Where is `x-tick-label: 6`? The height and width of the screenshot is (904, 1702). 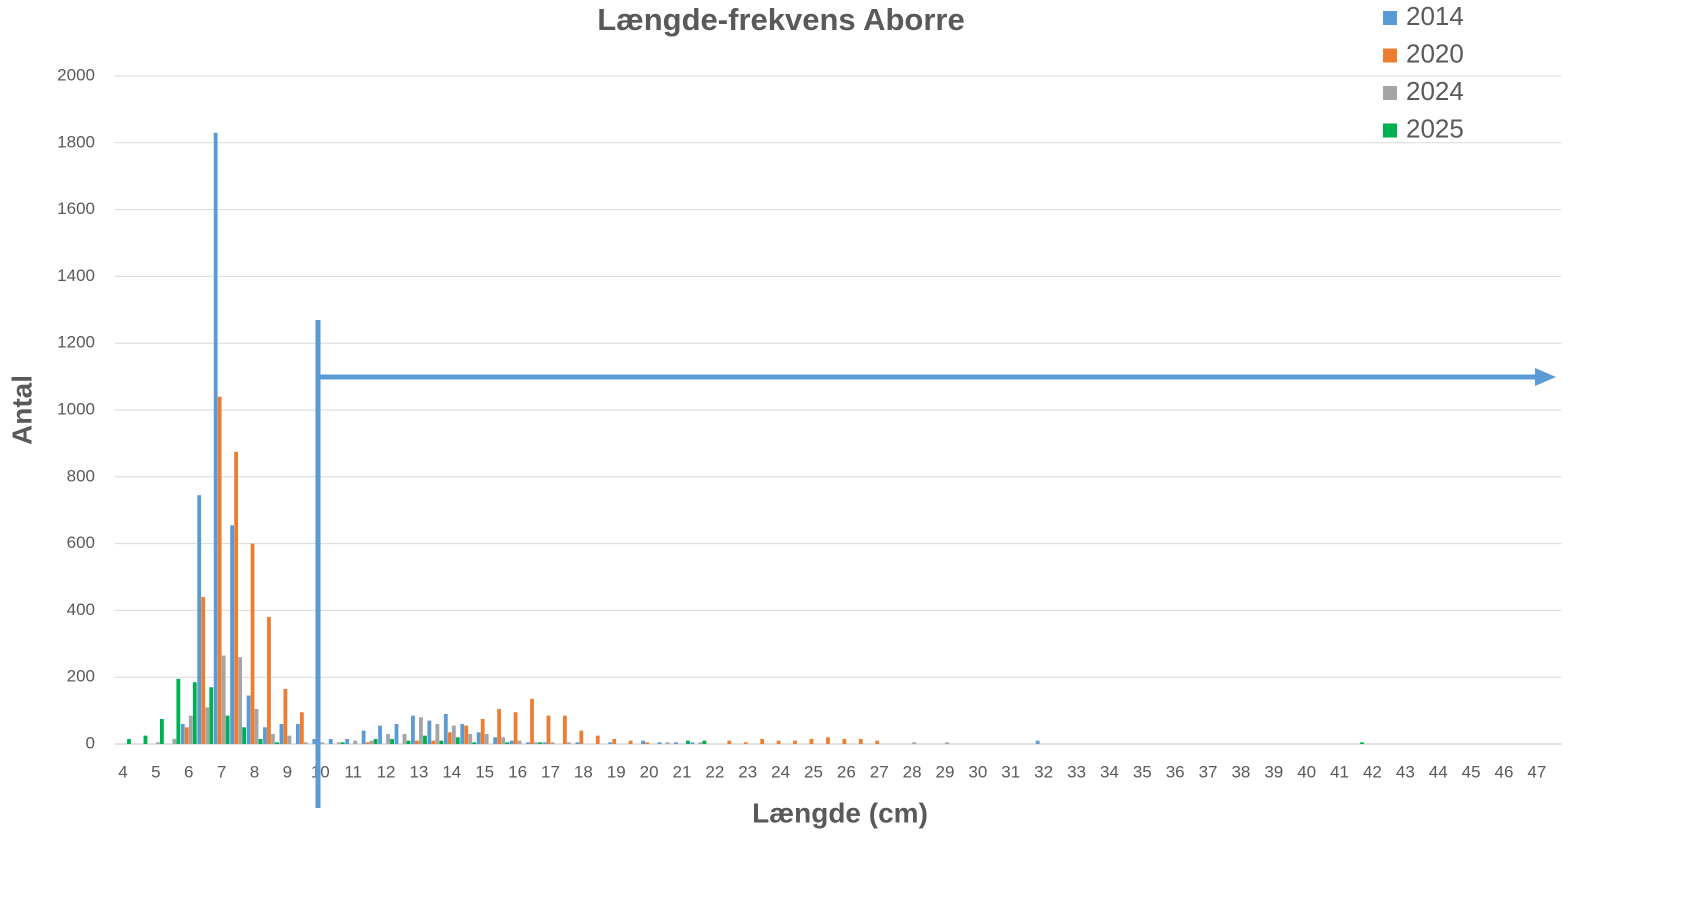
x-tick-label: 6 is located at coordinates (188, 771).